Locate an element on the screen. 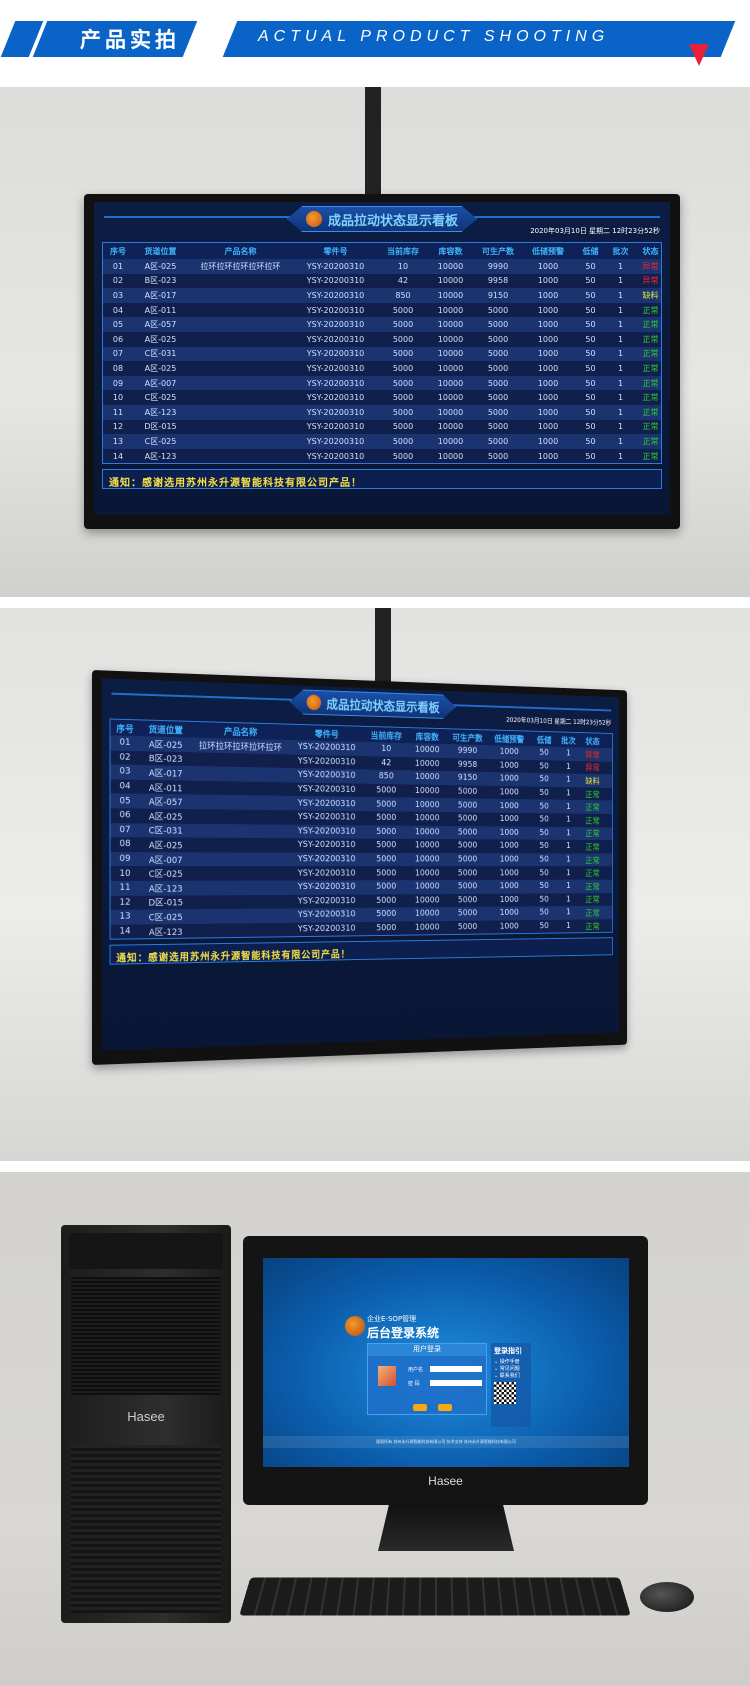  table-cell: 拉环拉环拉环拉环拉环 is located at coordinates (240, 747).